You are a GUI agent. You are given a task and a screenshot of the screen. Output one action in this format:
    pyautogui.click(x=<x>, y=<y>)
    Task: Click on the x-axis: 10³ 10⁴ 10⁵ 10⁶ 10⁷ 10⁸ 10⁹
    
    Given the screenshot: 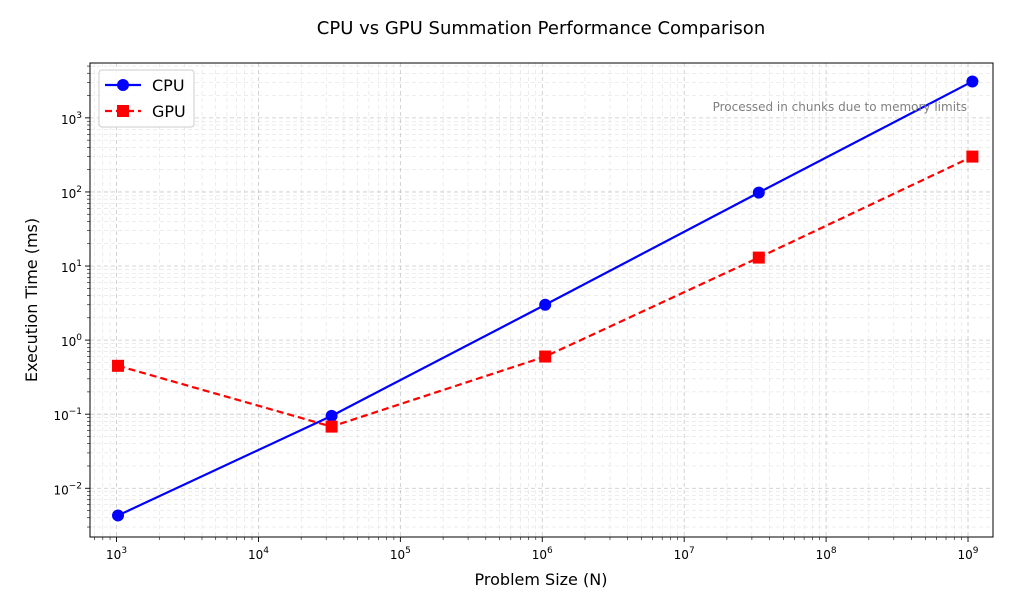 What is the action you would take?
    pyautogui.click(x=536, y=549)
    